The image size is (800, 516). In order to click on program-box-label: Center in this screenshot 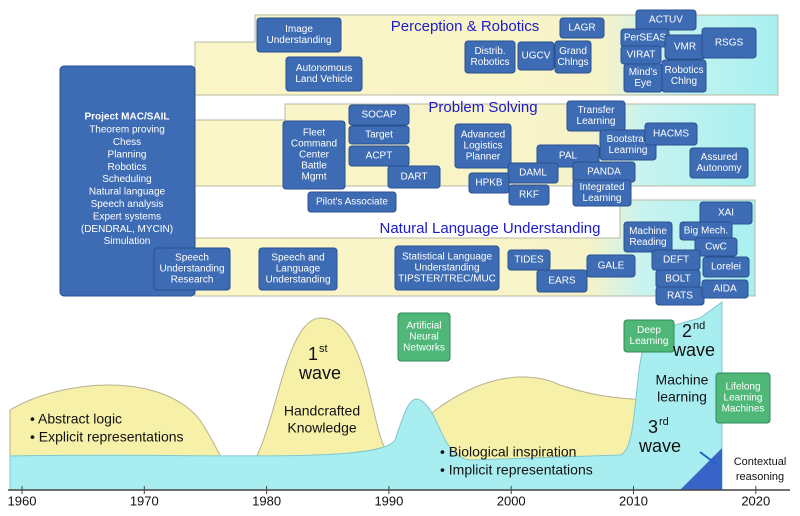, I will do `click(314, 155)`.